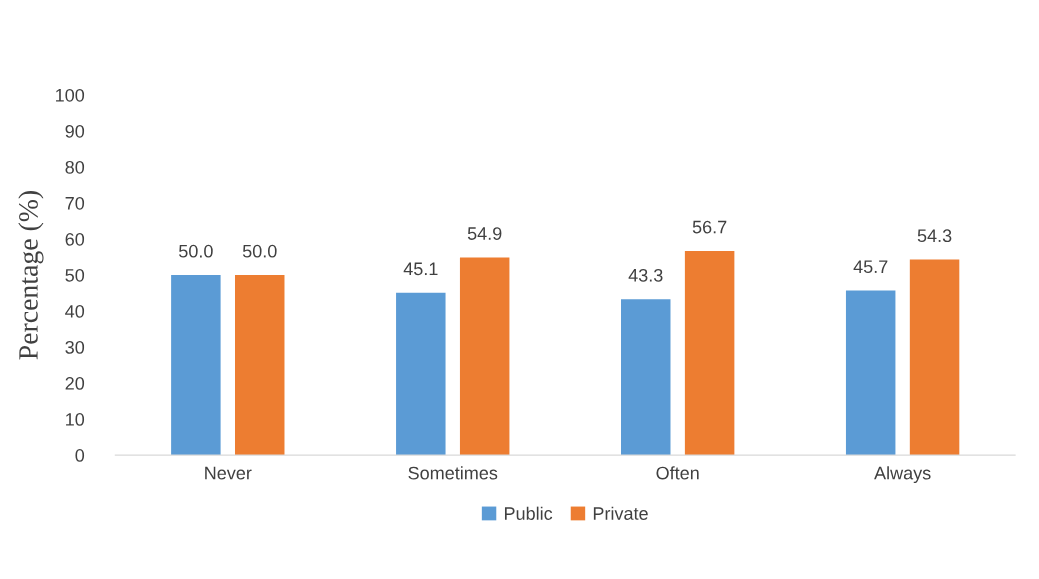 The width and height of the screenshot is (1039, 579). Describe the element at coordinates (709, 227) in the screenshot. I see `data-label: 56.7` at that location.